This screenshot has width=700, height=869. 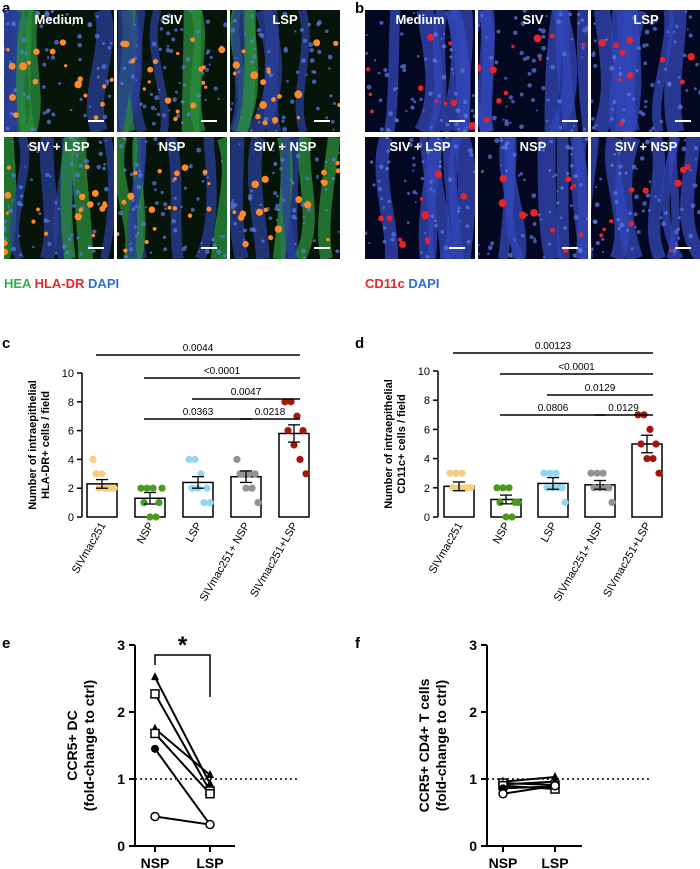 What do you see at coordinates (360, 343) in the screenshot?
I see `panel-letter-d: d` at bounding box center [360, 343].